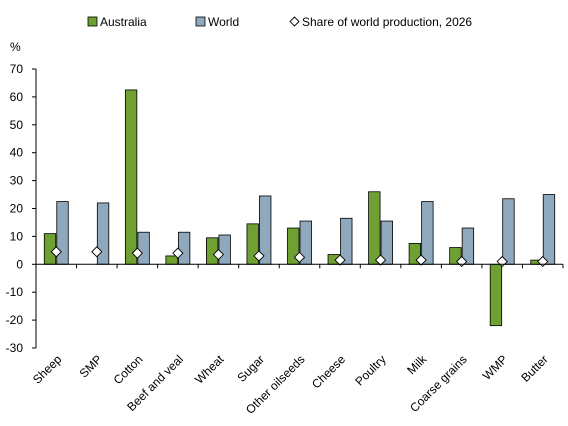 The width and height of the screenshot is (568, 426). What do you see at coordinates (17, 97) in the screenshot?
I see `y-tick-label: 60` at bounding box center [17, 97].